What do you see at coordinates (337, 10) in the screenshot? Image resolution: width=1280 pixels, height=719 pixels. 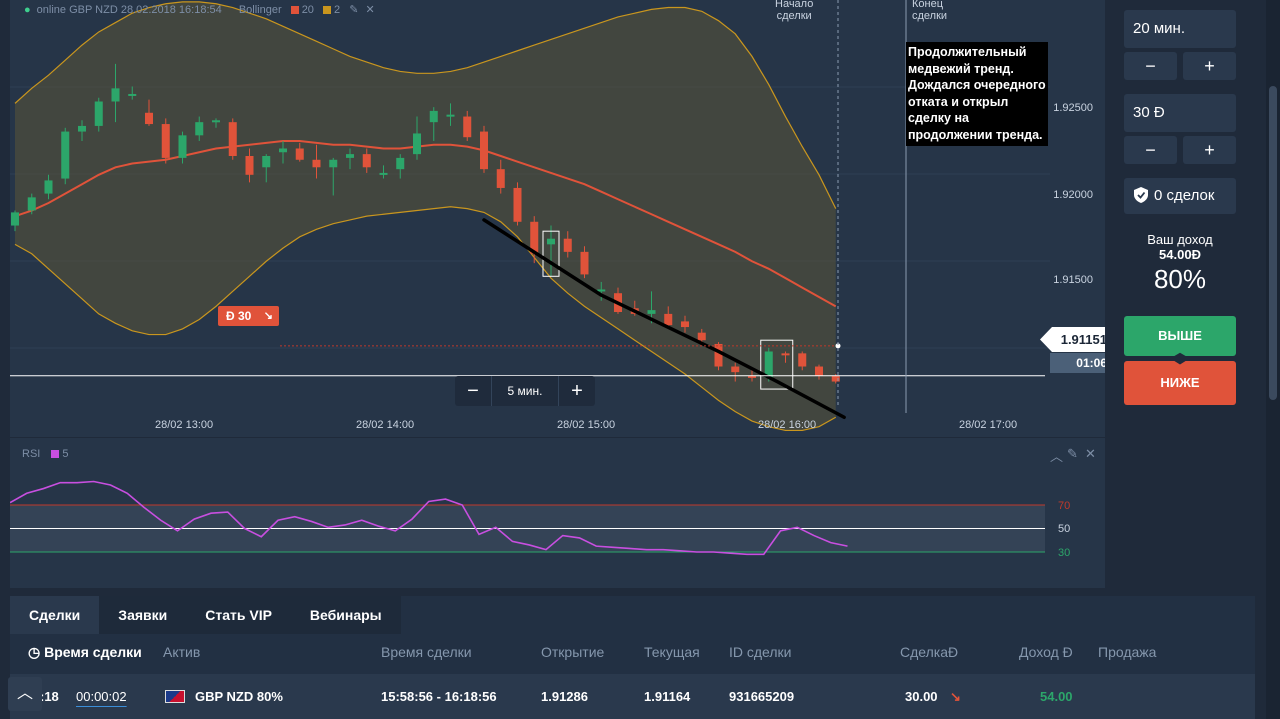 I see `indicator-param-2: 2` at bounding box center [337, 10].